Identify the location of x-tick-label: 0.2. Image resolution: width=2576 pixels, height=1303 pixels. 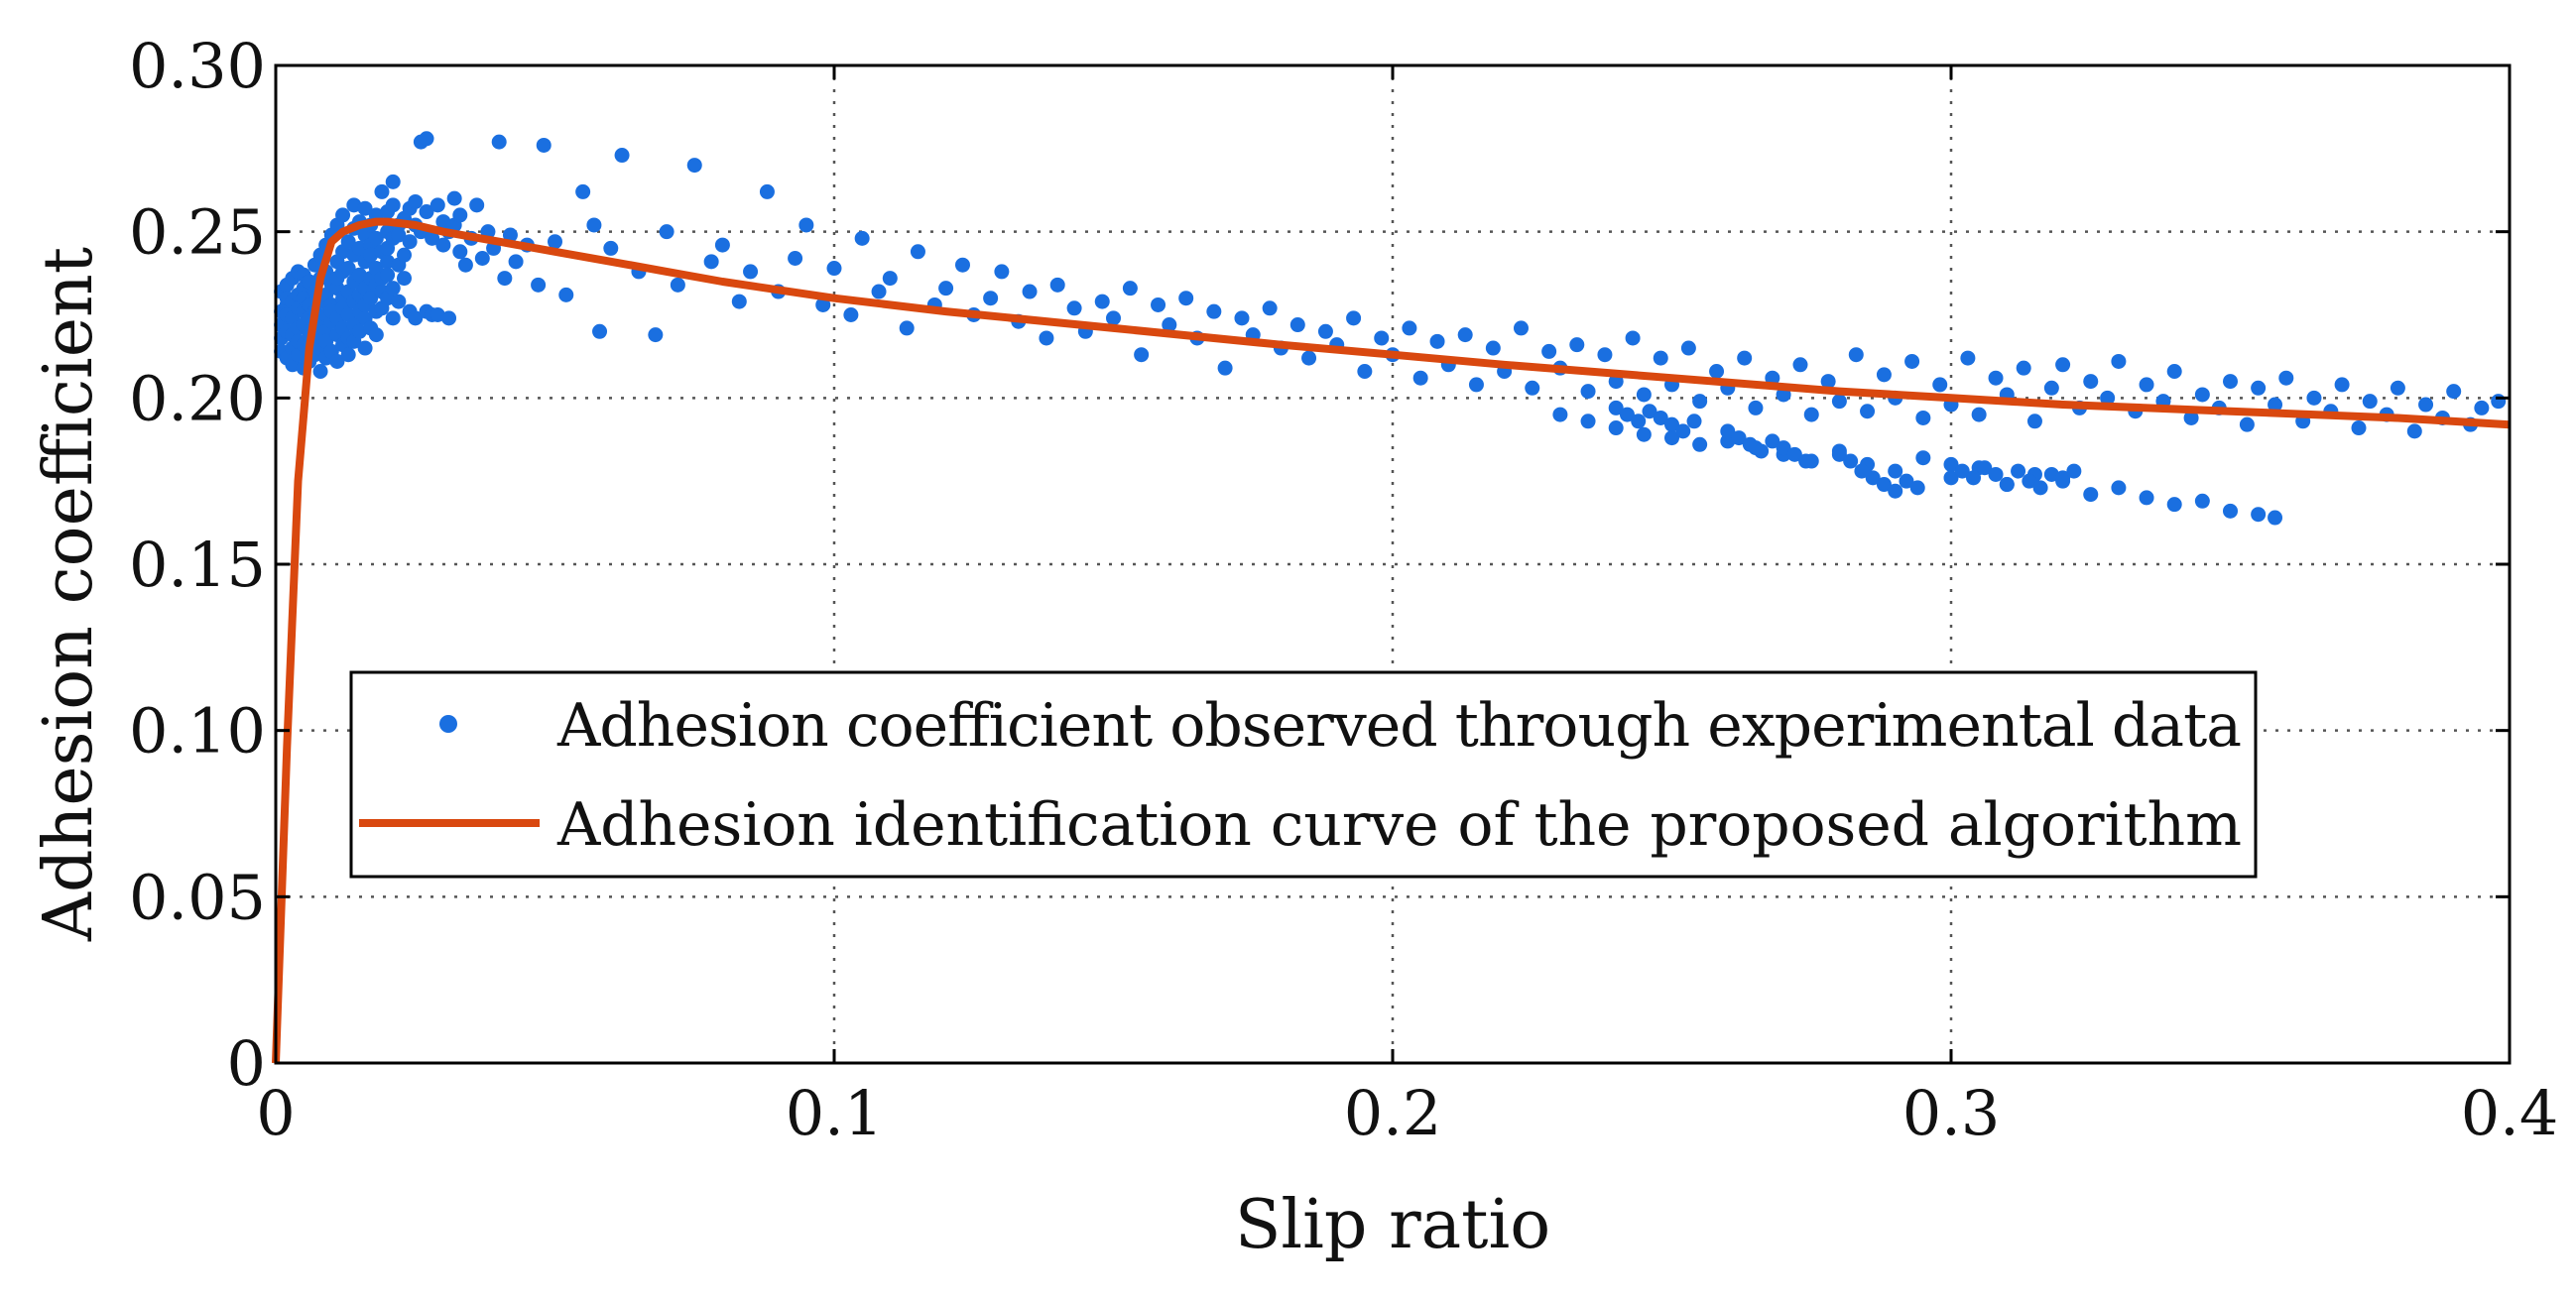
(1393, 1113).